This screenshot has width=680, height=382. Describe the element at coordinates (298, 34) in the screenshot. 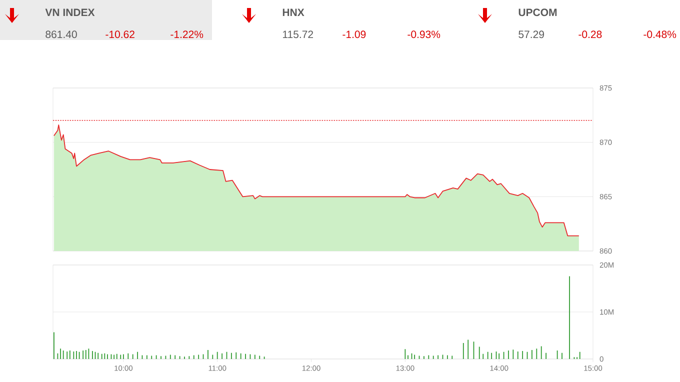

I see `text: 115.72` at that location.